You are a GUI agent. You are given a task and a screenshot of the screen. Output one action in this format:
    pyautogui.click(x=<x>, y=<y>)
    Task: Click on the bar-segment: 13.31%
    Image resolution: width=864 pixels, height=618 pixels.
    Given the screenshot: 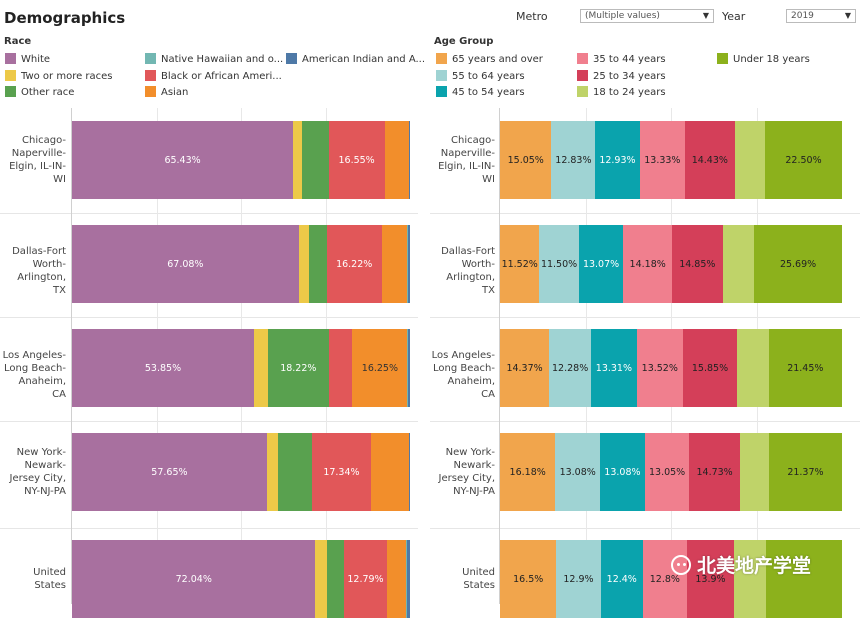 What is the action you would take?
    pyautogui.click(x=614, y=368)
    